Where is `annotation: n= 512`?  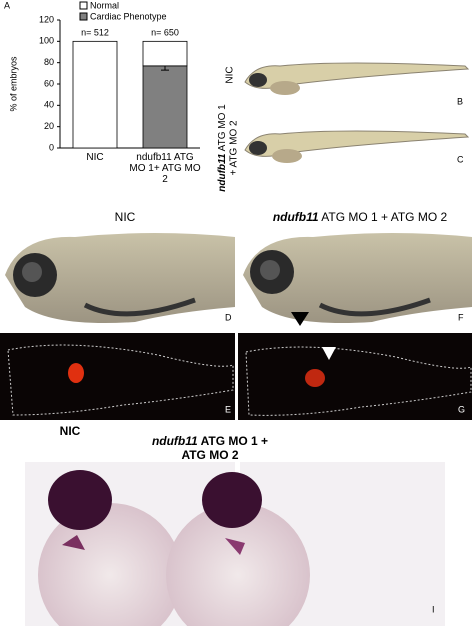
annotation: n= 512 is located at coordinates (95, 33).